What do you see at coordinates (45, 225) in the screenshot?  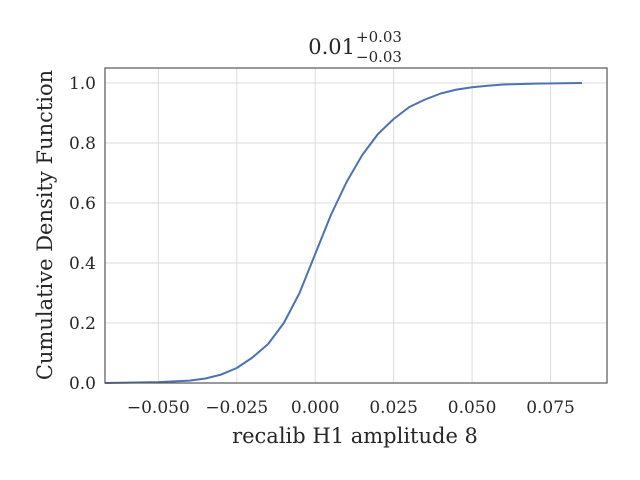 I see `y-axis-label: Cumulative Density Function` at bounding box center [45, 225].